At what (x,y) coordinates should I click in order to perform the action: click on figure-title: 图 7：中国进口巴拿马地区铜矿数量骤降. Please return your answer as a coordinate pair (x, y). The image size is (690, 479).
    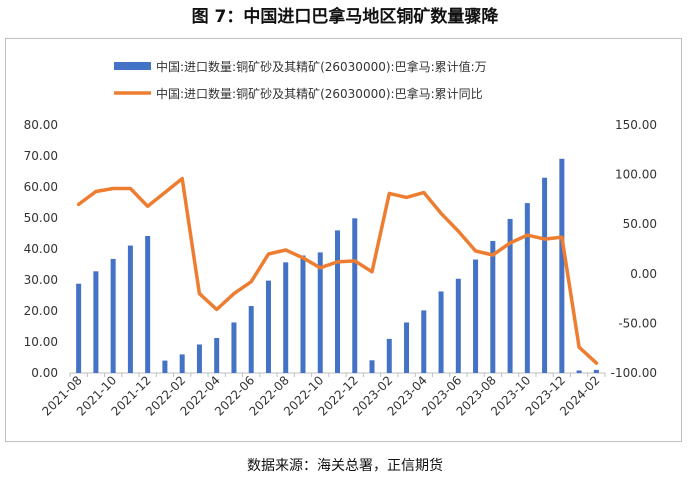
    Looking at the image, I should click on (345, 17).